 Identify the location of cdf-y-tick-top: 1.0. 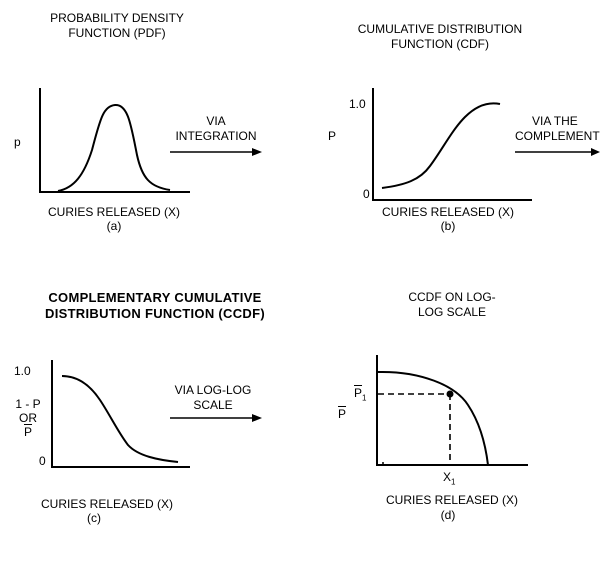
(357, 104).